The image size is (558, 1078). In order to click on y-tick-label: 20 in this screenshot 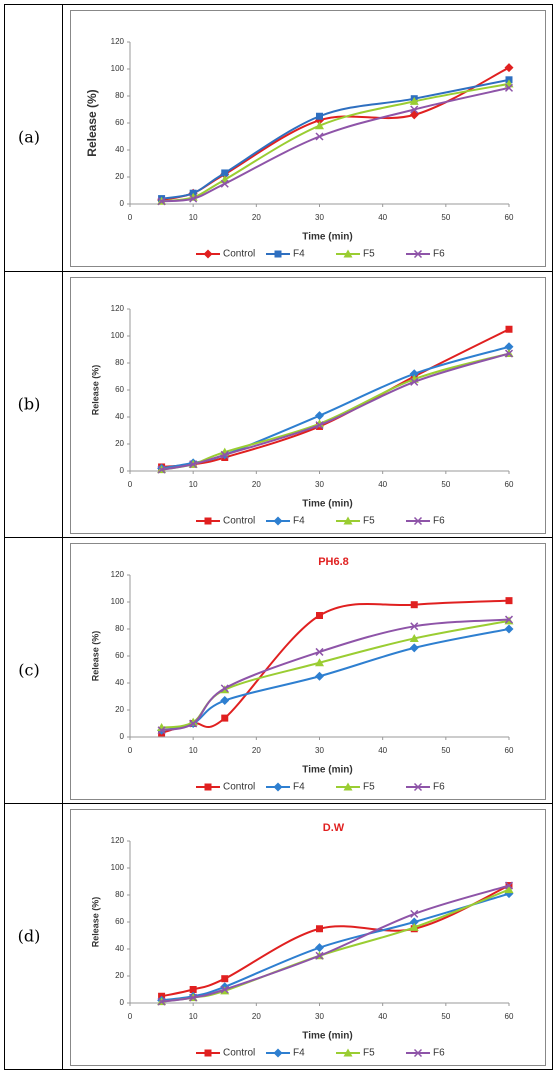, I will do `click(119, 709)`.